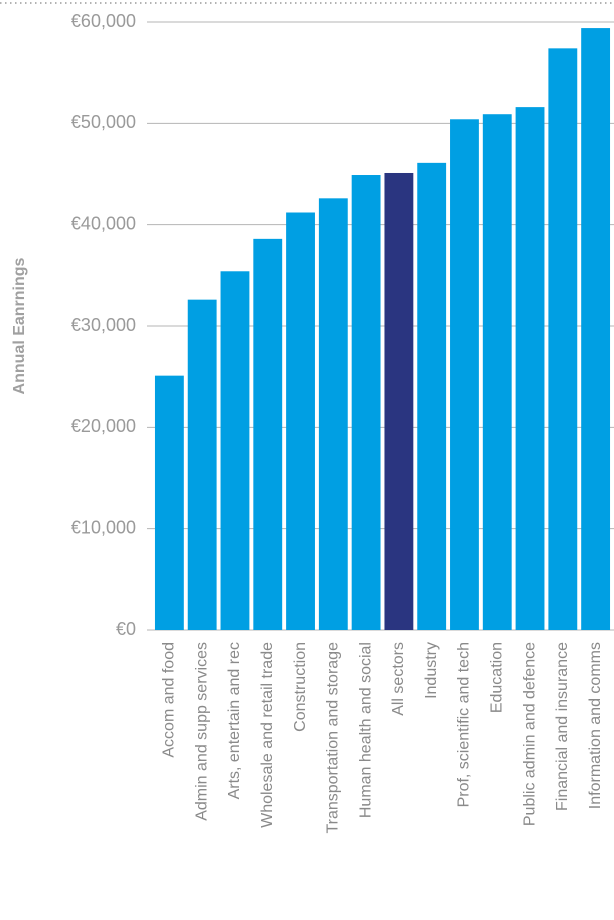  What do you see at coordinates (19, 325) in the screenshot?
I see `y-axis-title: Annual Eanrnings` at bounding box center [19, 325].